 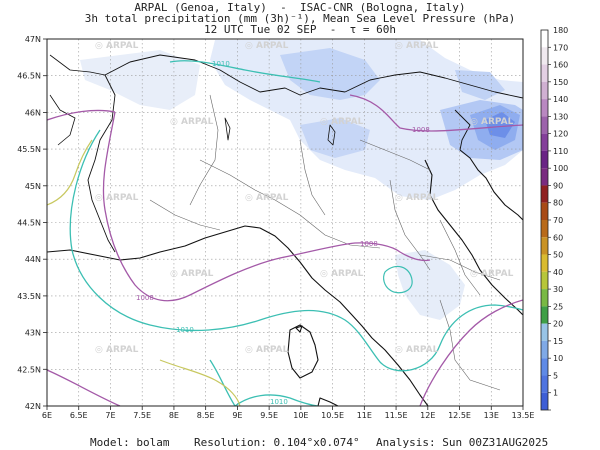 I want to click on isobar-label-1008-east: 1008, so click(x=421, y=130).